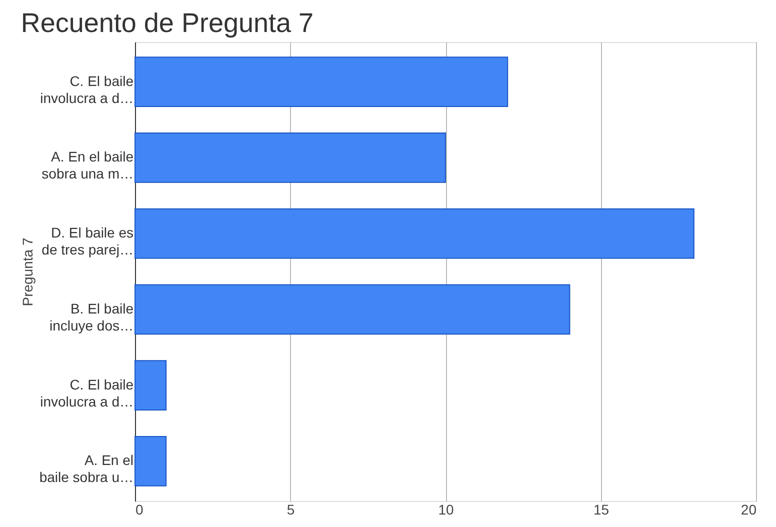 This screenshot has height=527, width=776. What do you see at coordinates (27, 272) in the screenshot?
I see `y-axis-title: Pregunta 7` at bounding box center [27, 272].